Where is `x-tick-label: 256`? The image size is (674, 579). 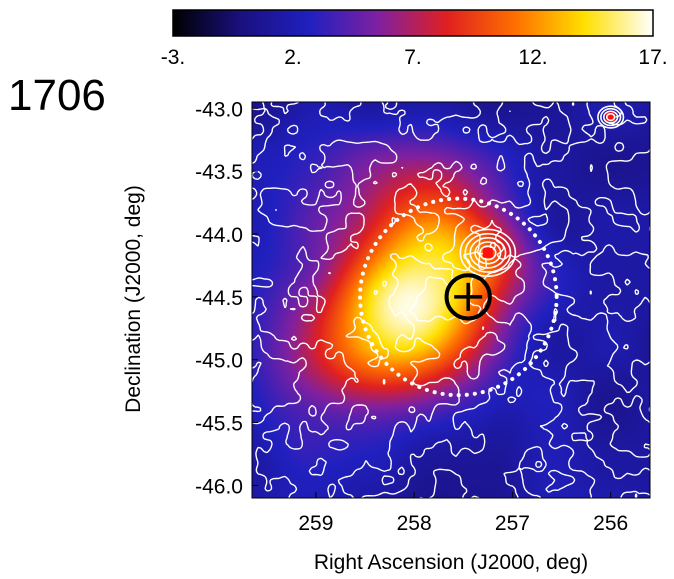
x-tick-label: 256 is located at coordinates (610, 523).